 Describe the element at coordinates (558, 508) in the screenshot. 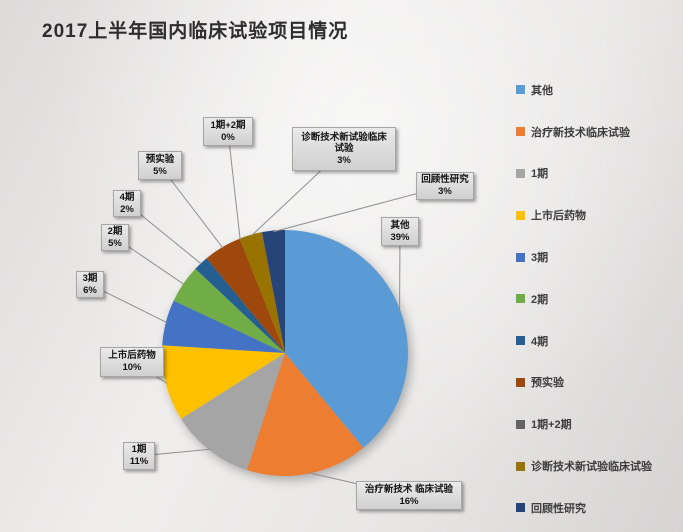

I see `legend-item-label: 回顾性研究` at that location.